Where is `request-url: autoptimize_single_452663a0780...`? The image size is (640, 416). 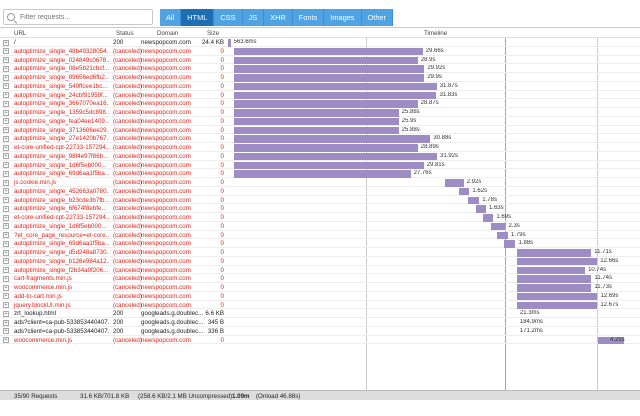 request-url: autoptimize_single_452663a0780... is located at coordinates (61, 191).